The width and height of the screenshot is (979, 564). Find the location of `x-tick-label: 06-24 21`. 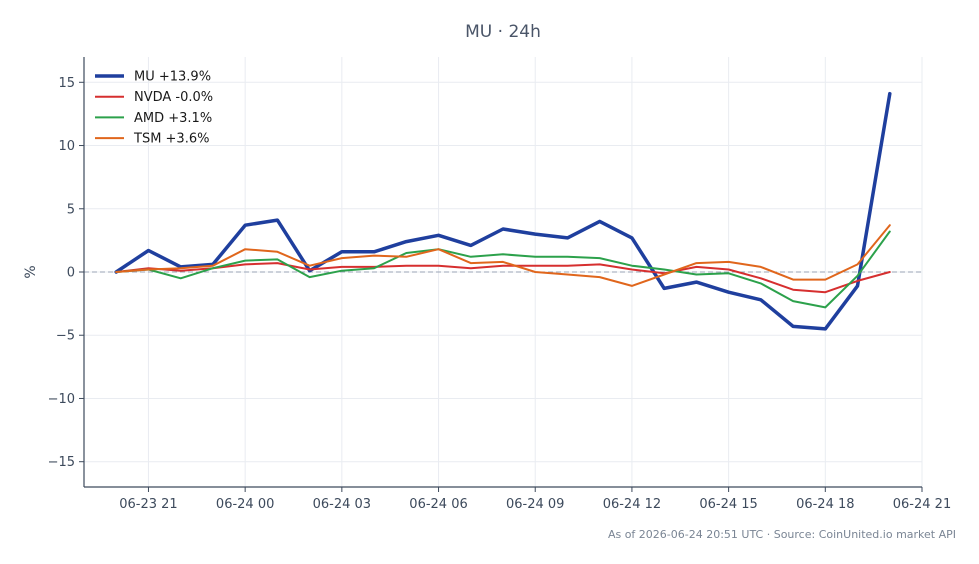

x-tick-label: 06-24 21 is located at coordinates (922, 504).